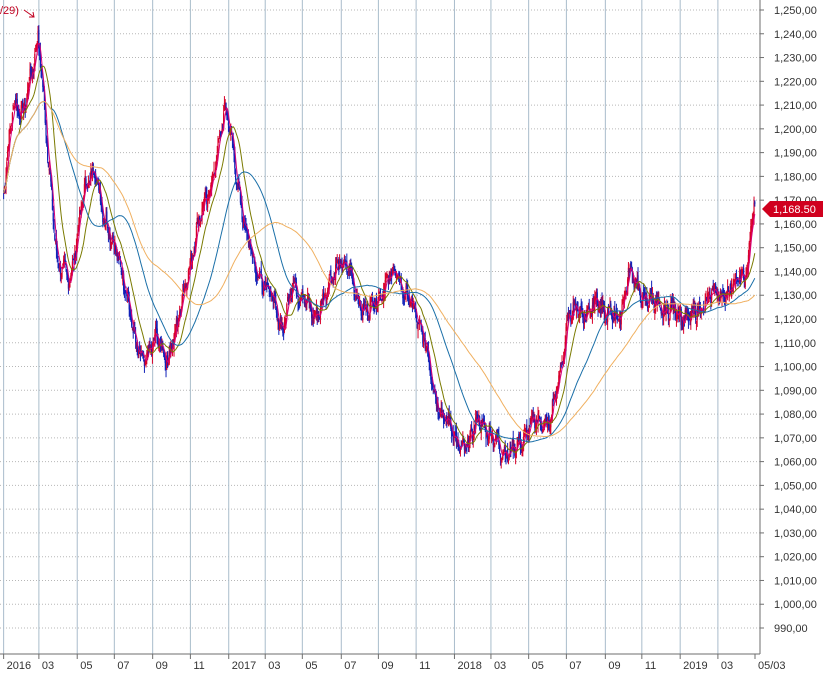 This screenshot has width=828, height=673. Describe the element at coordinates (795, 415) in the screenshot. I see `price-tick-label: 1,080,00` at that location.